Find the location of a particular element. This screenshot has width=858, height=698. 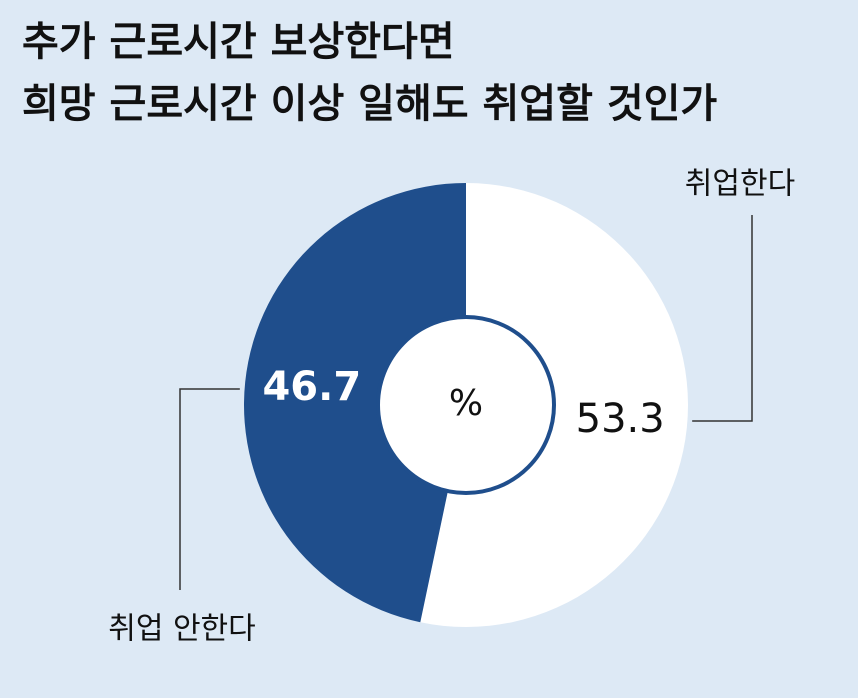

center-label: % is located at coordinates (466, 403).